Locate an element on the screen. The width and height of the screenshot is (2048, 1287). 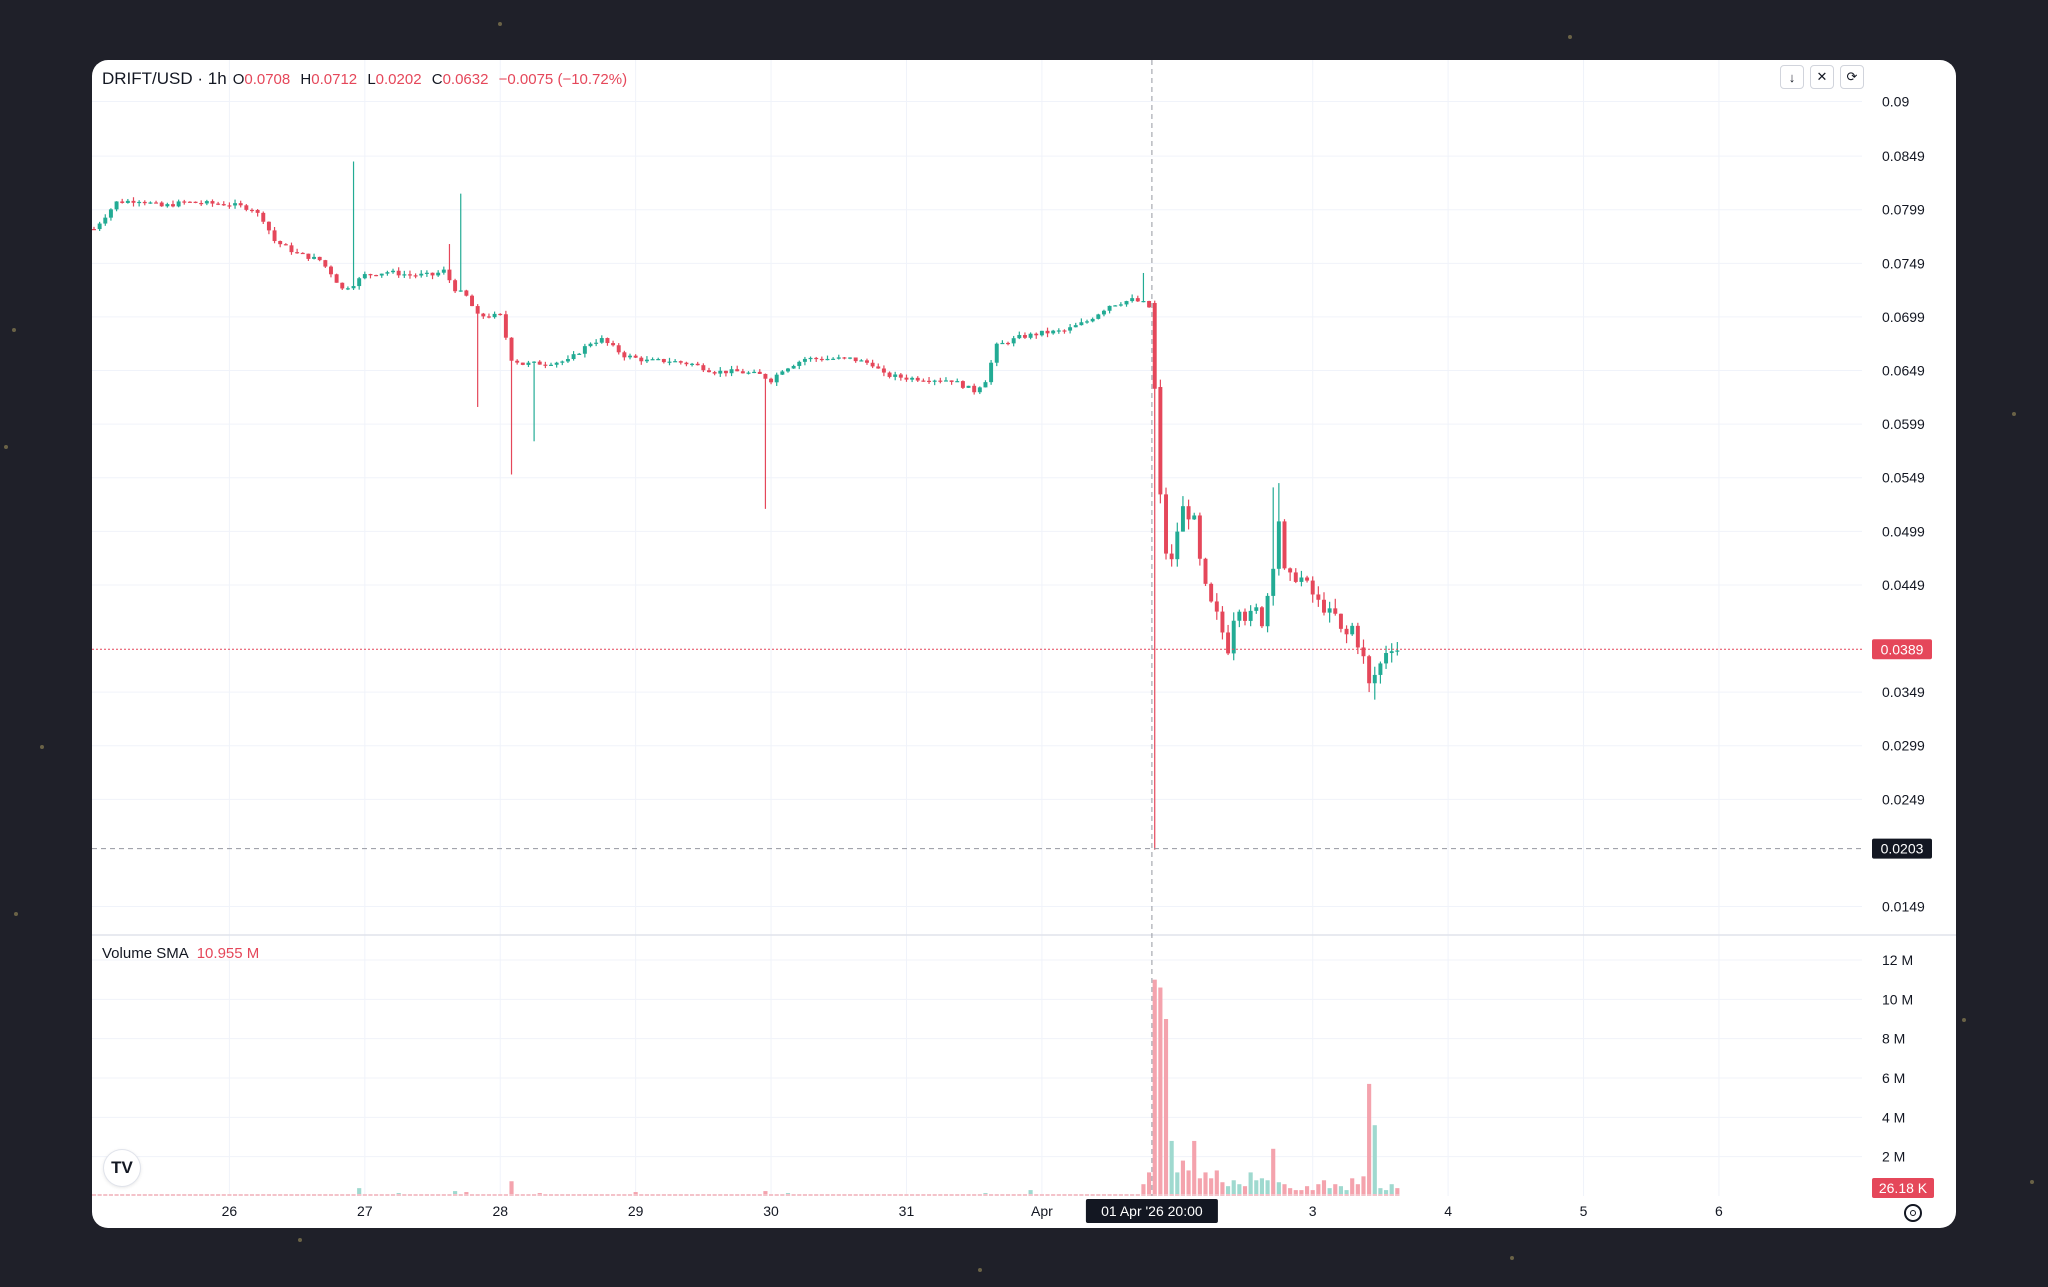
symbol-title: DRIFT/USD · 1h is located at coordinates (164, 78).